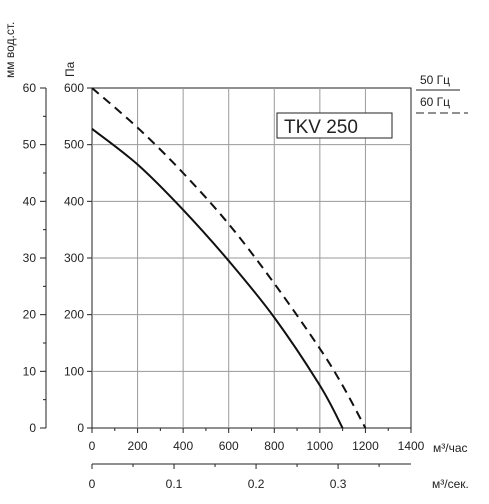  What do you see at coordinates (30, 201) in the screenshot?
I see `y2-tick-label: 40` at bounding box center [30, 201].